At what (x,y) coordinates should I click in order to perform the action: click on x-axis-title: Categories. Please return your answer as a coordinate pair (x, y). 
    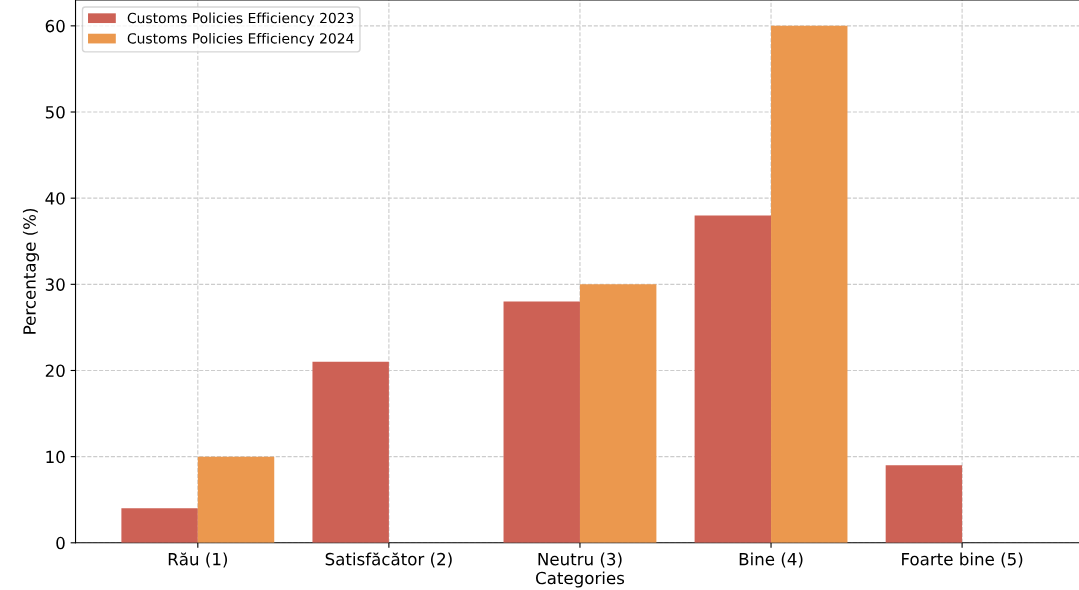
    Looking at the image, I should click on (580, 579).